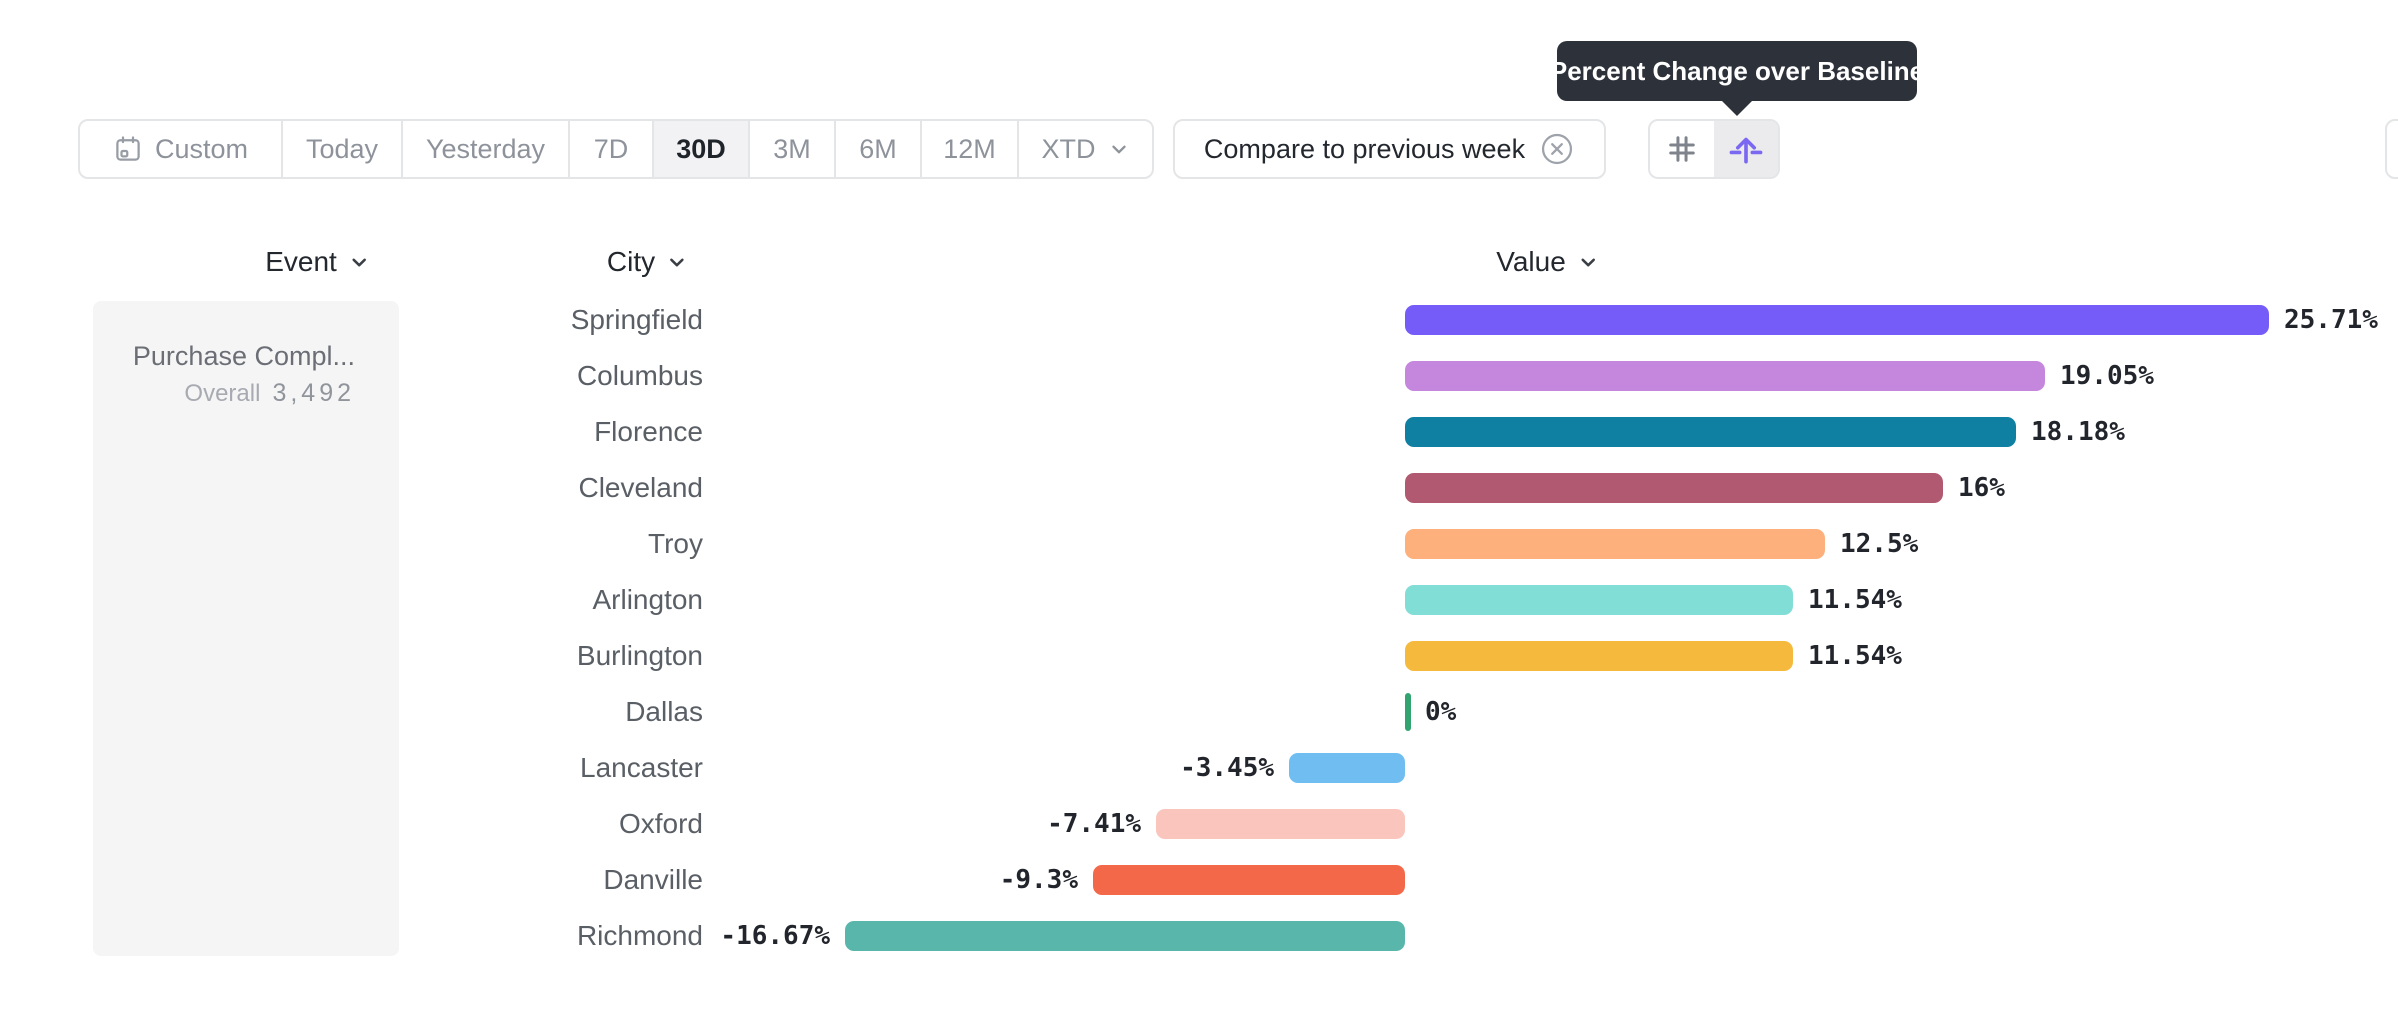 This screenshot has width=2398, height=1022. I want to click on range-label: 30D, so click(701, 148).